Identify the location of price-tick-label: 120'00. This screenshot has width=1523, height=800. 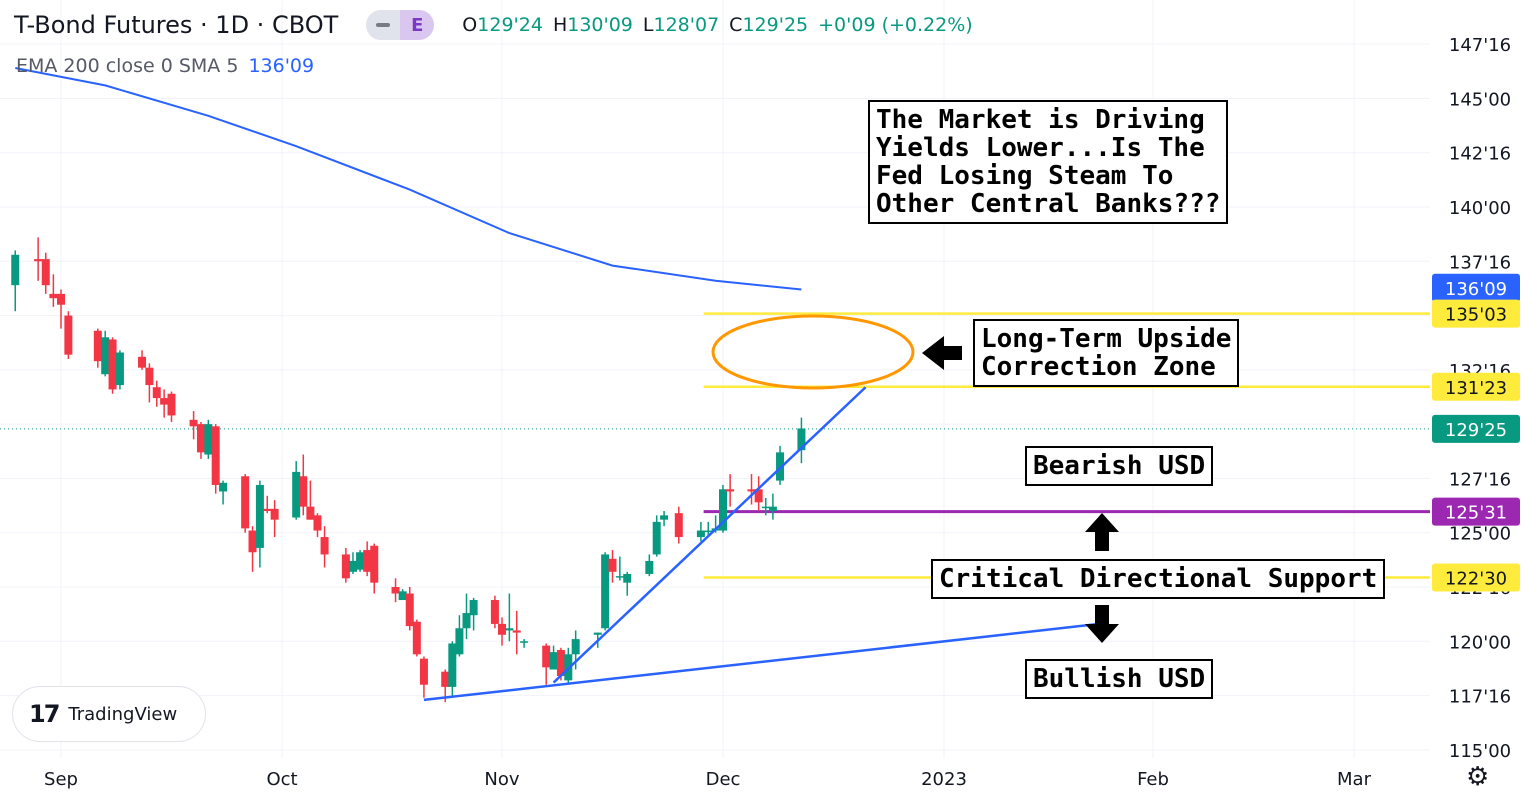
(1480, 642).